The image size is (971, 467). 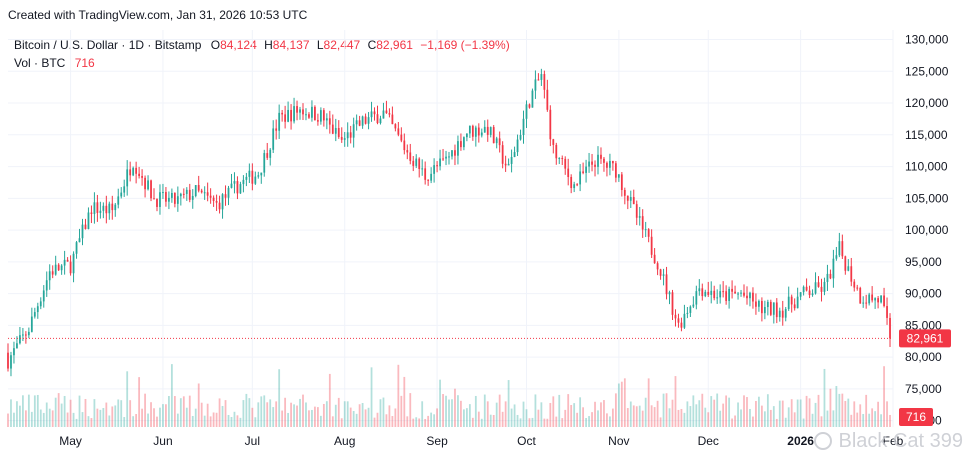 What do you see at coordinates (900, 441) in the screenshot?
I see `watermark-text: Black Cat 399` at bounding box center [900, 441].